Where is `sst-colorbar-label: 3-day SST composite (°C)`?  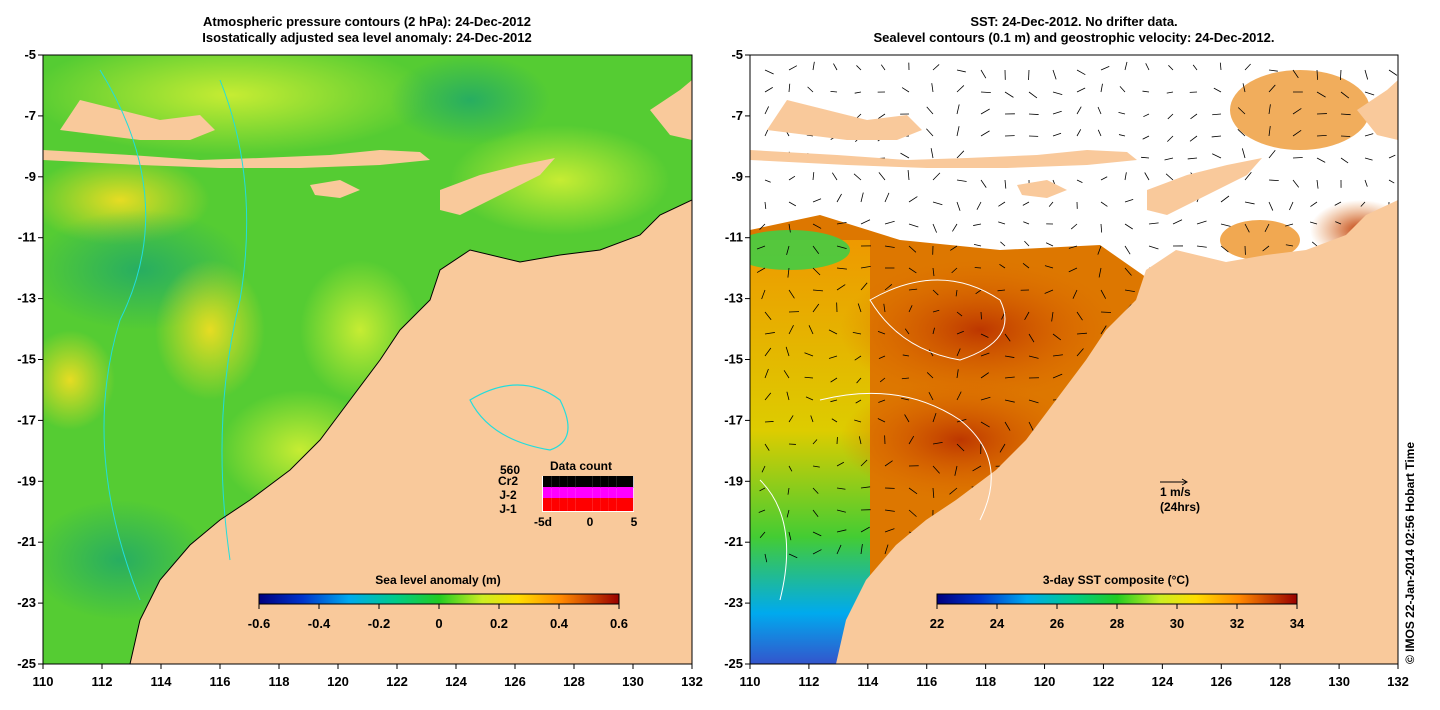
sst-colorbar-label: 3-day SST composite (°C) is located at coordinates (1116, 580).